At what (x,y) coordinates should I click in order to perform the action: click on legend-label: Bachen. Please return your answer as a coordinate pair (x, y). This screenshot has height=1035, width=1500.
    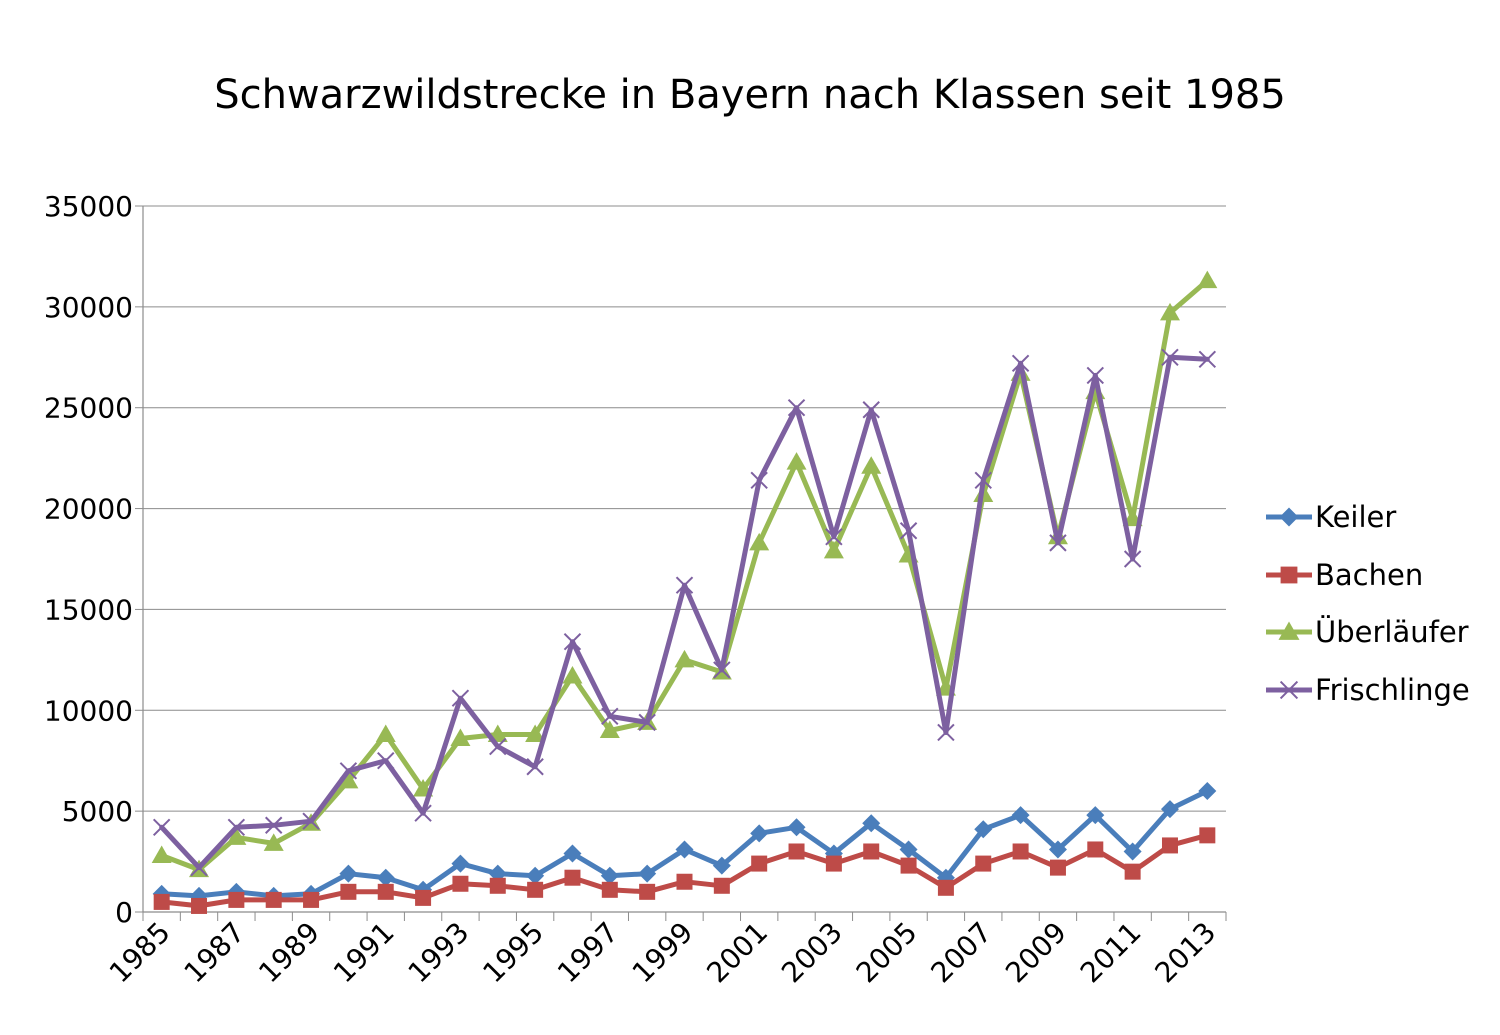
    Looking at the image, I should click on (1369, 575).